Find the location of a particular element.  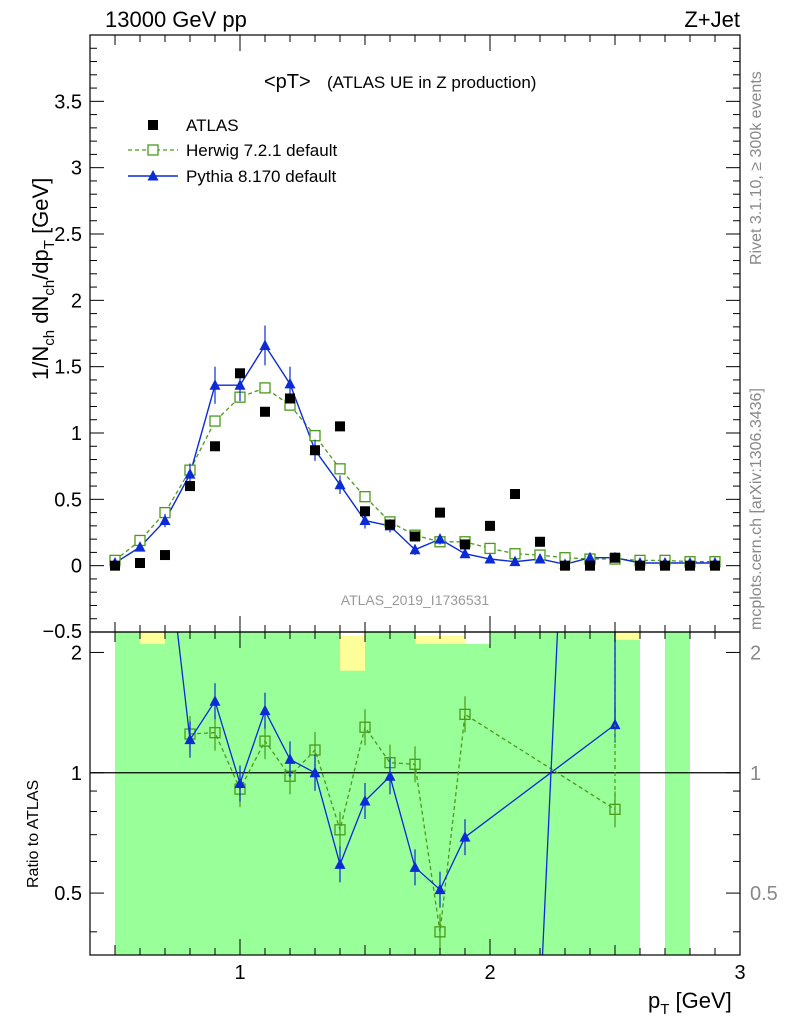

x-axis-label: pT [GeV] is located at coordinates (690, 1003).